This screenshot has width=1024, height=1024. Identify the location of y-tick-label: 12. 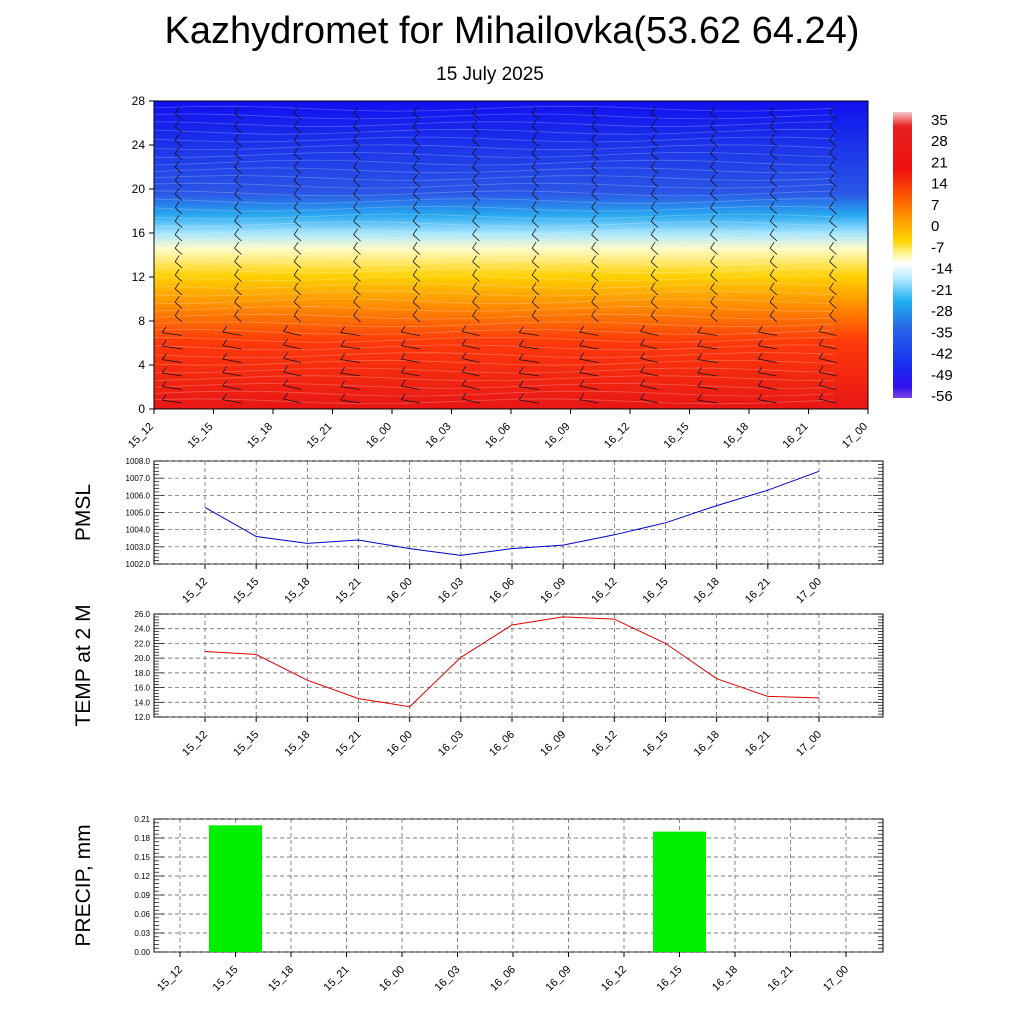
(139, 277).